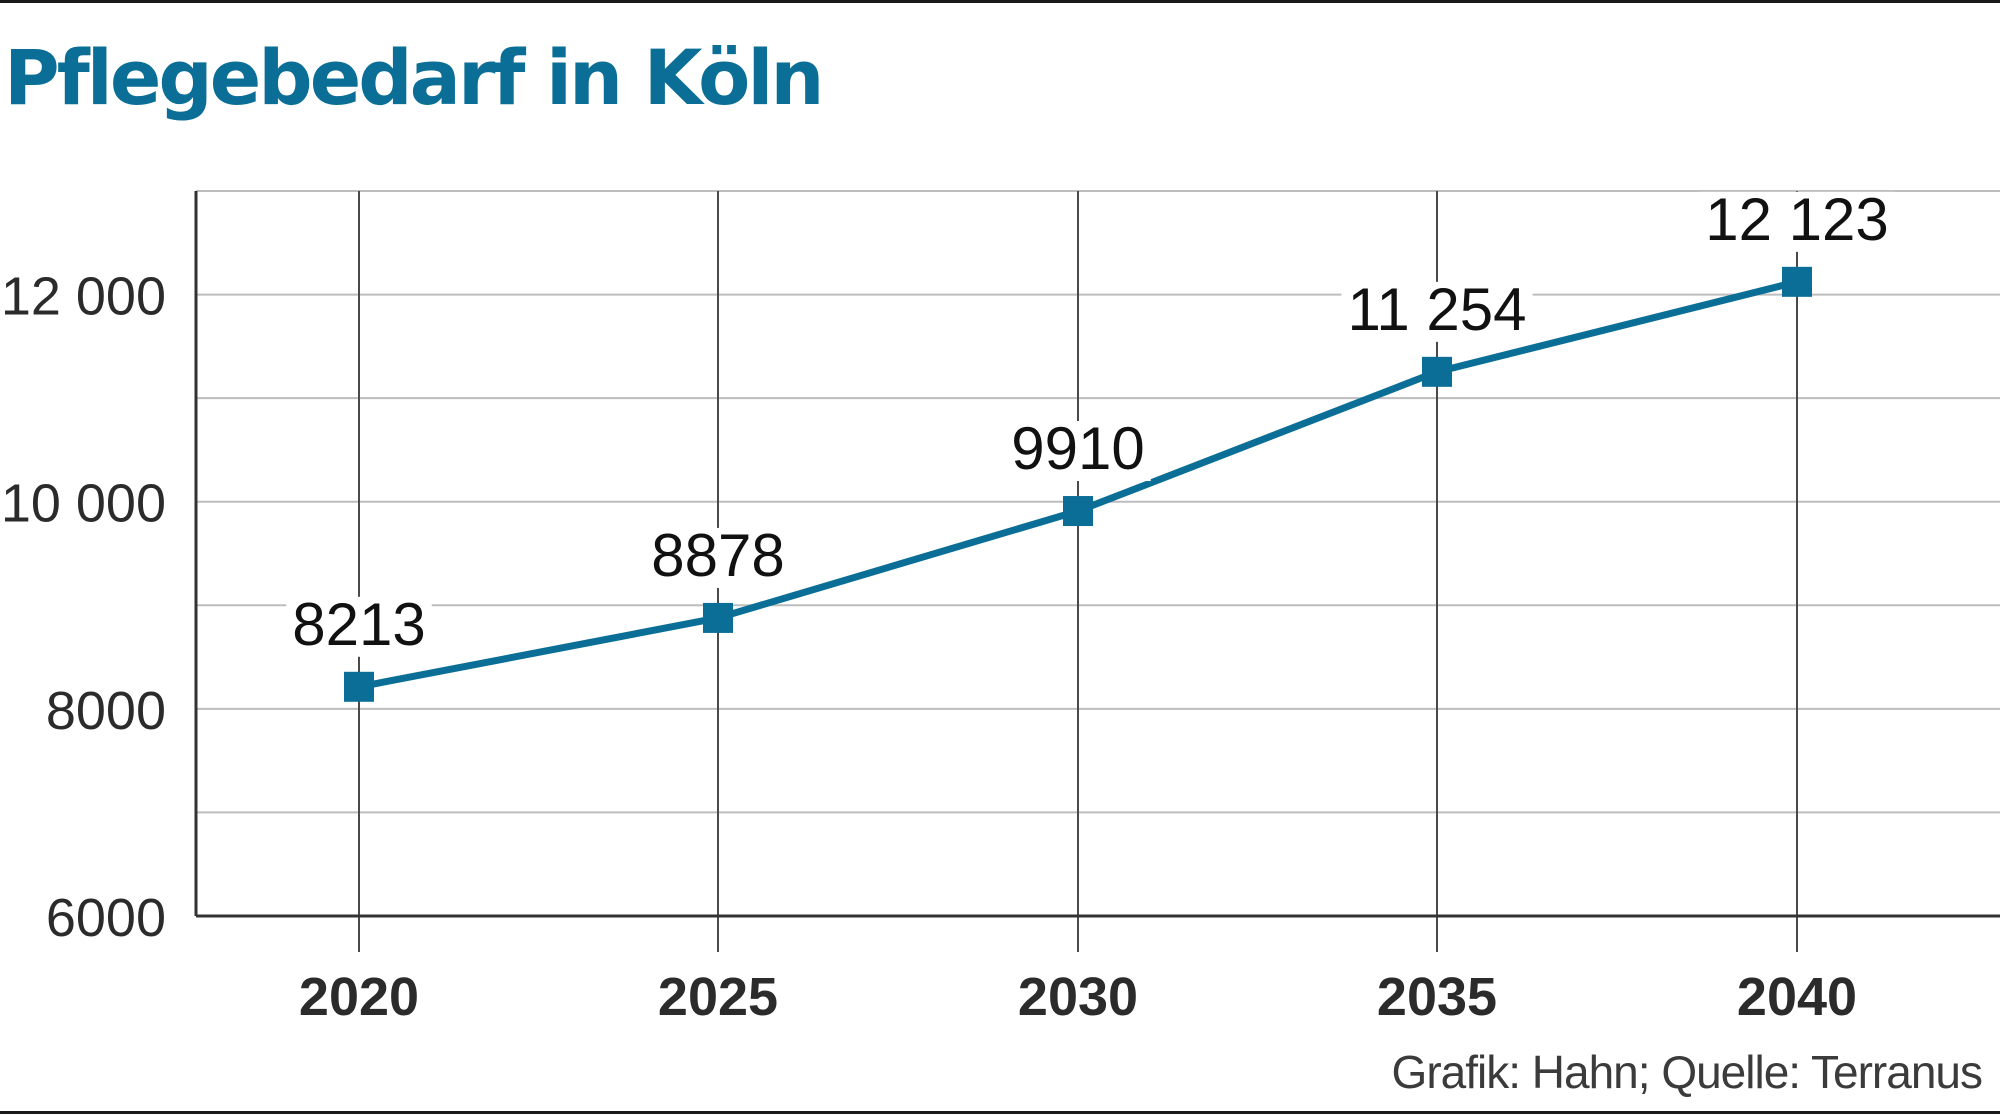  What do you see at coordinates (1797, 997) in the screenshot?
I see `x-tick-label: 2040` at bounding box center [1797, 997].